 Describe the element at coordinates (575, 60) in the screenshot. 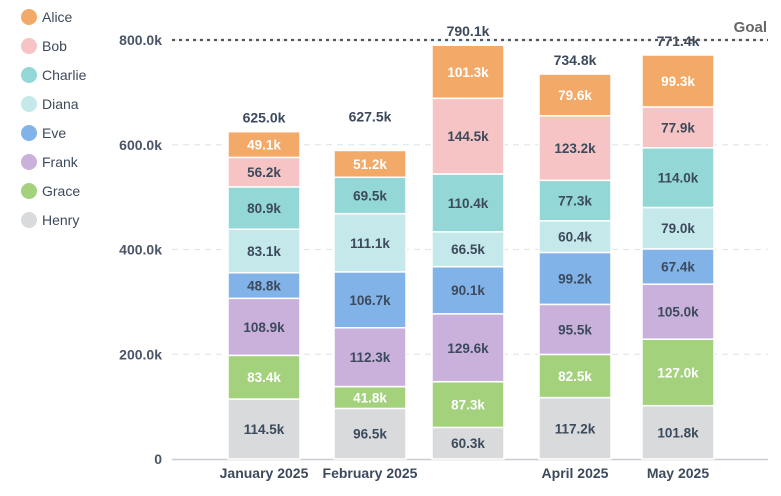

I see `bar-total-label: 734.8k` at that location.